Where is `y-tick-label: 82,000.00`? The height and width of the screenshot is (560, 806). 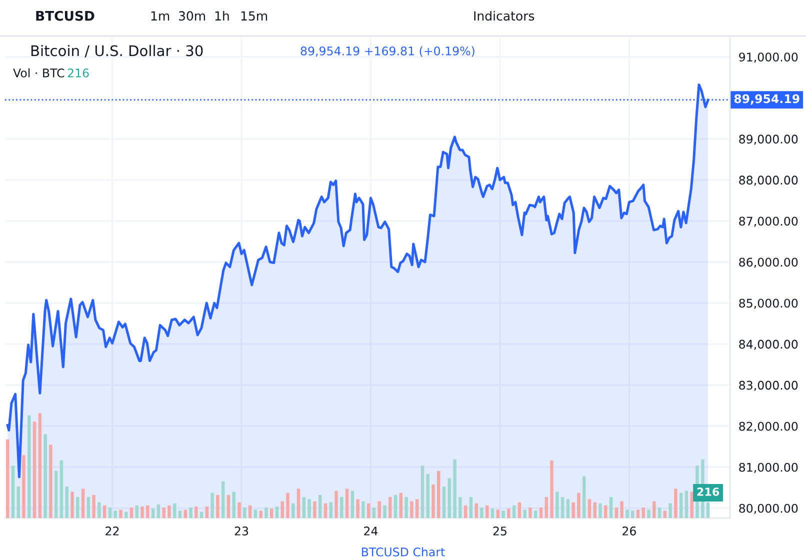
y-tick-label: 82,000.00 is located at coordinates (768, 427).